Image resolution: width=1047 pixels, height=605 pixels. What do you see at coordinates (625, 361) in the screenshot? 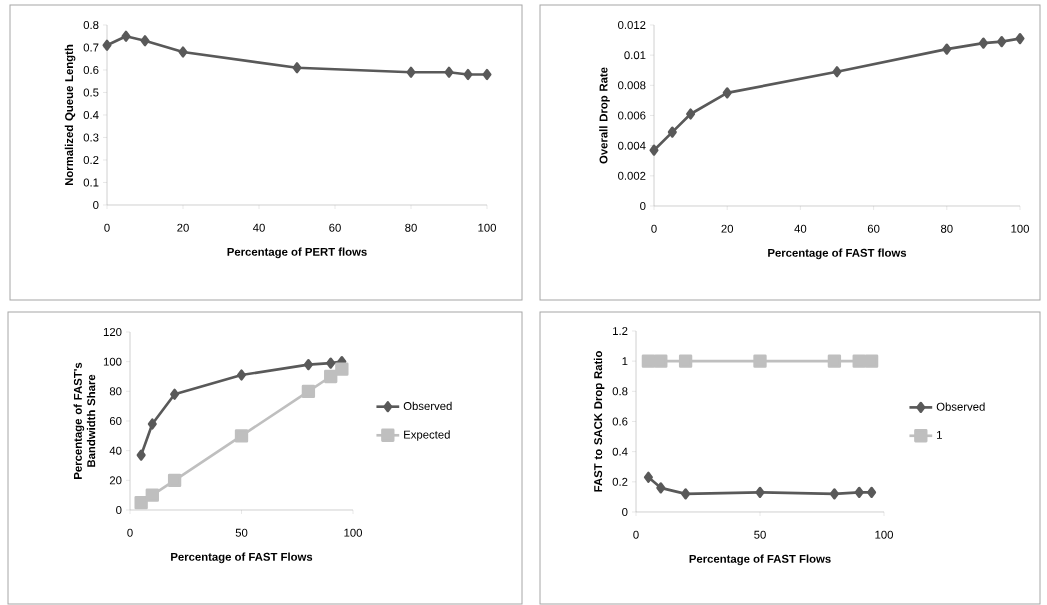
I see `y-tick-label: 1` at bounding box center [625, 361].